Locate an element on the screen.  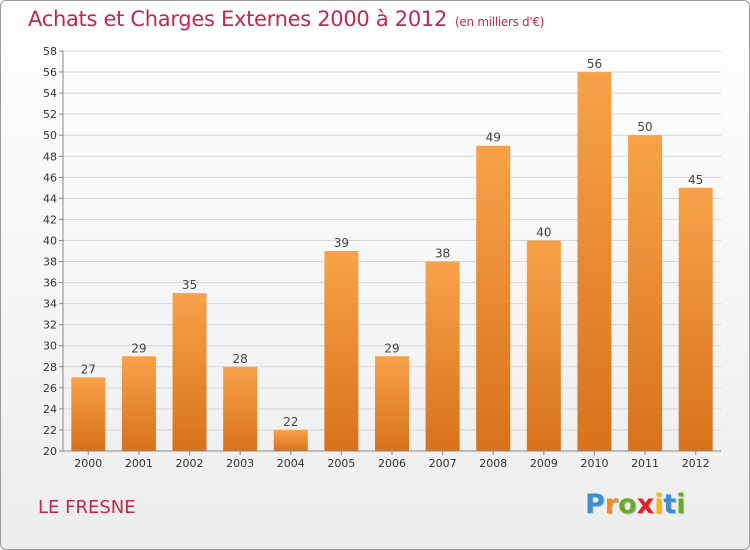
bar-2001 is located at coordinates (138, 403).